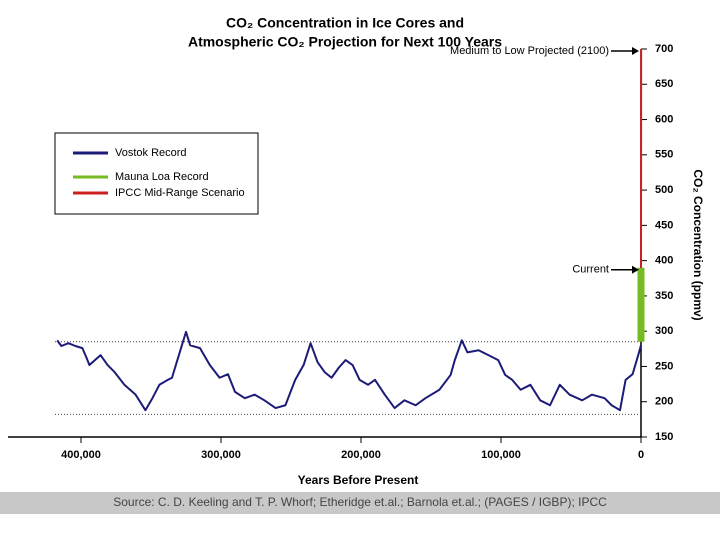 Image resolution: width=720 pixels, height=545 pixels. Describe the element at coordinates (664, 331) in the screenshot. I see `y-tick-label: 300` at that location.